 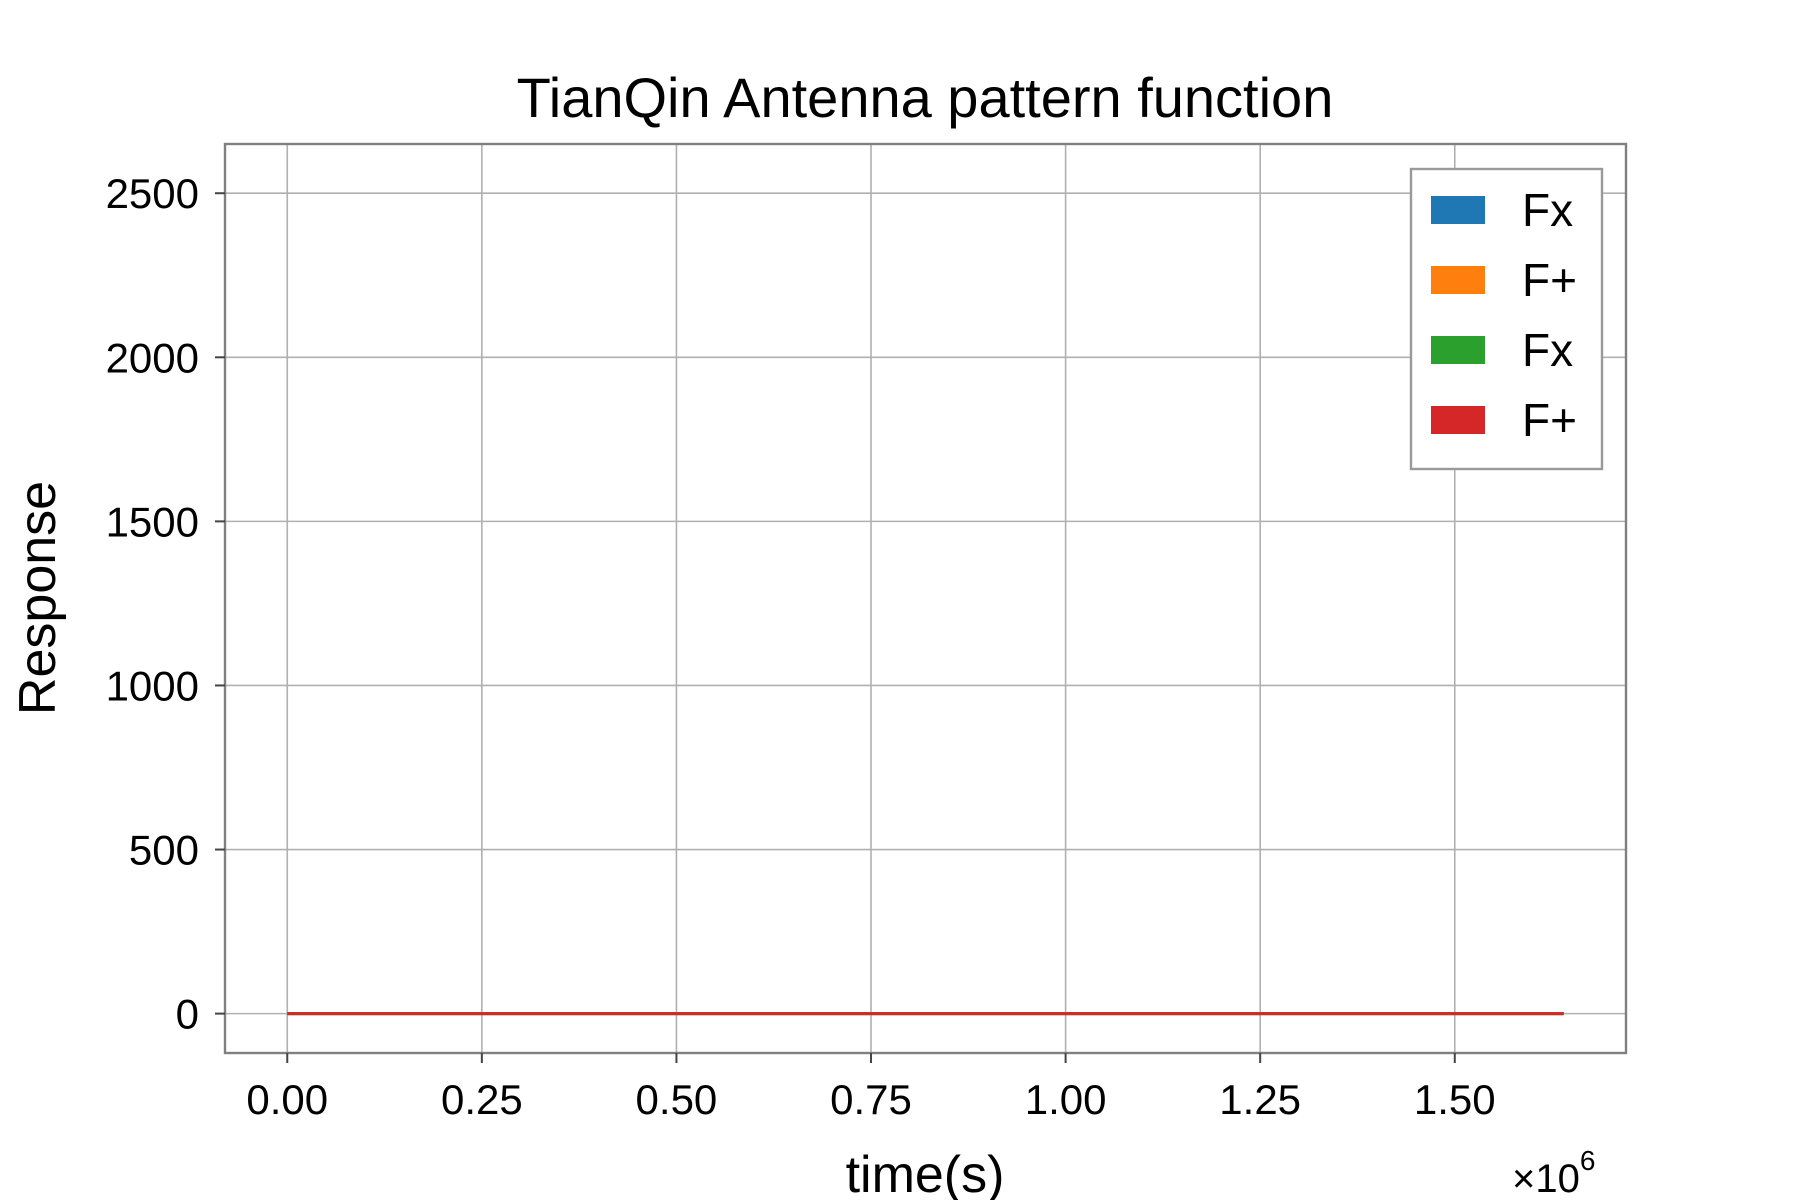 I want to click on x-axis: 0.00 0.25 0.50 0.75 1.00 1.25 1.50, so click(x=871, y=1088).